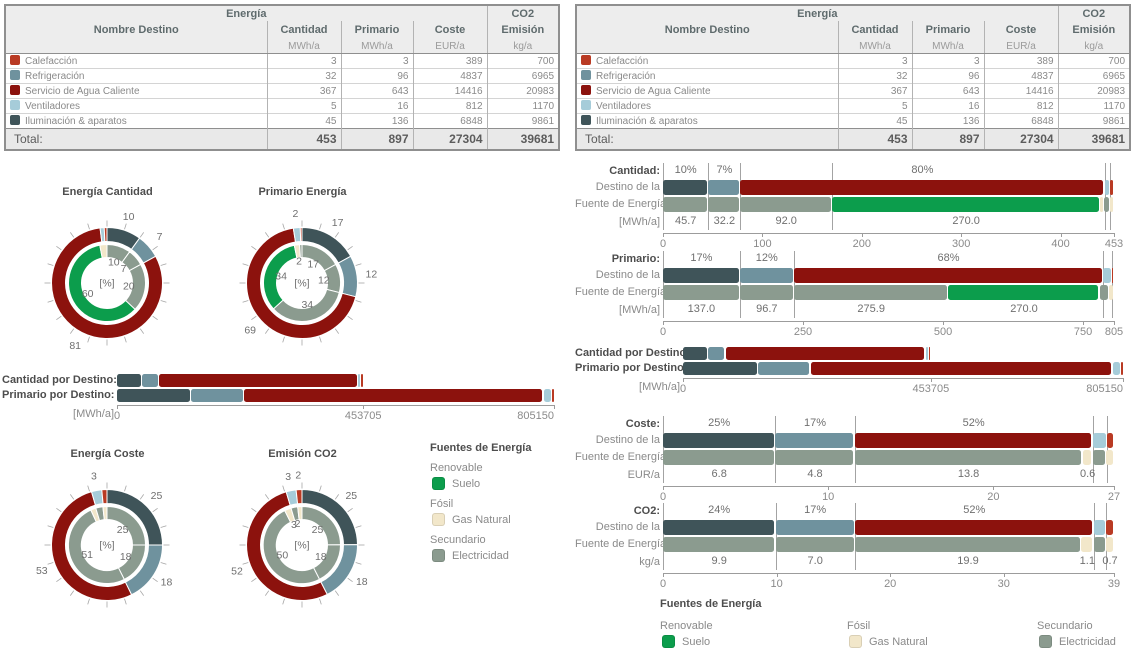  I want to click on destino-segment-refrigeracion, so click(814, 440).